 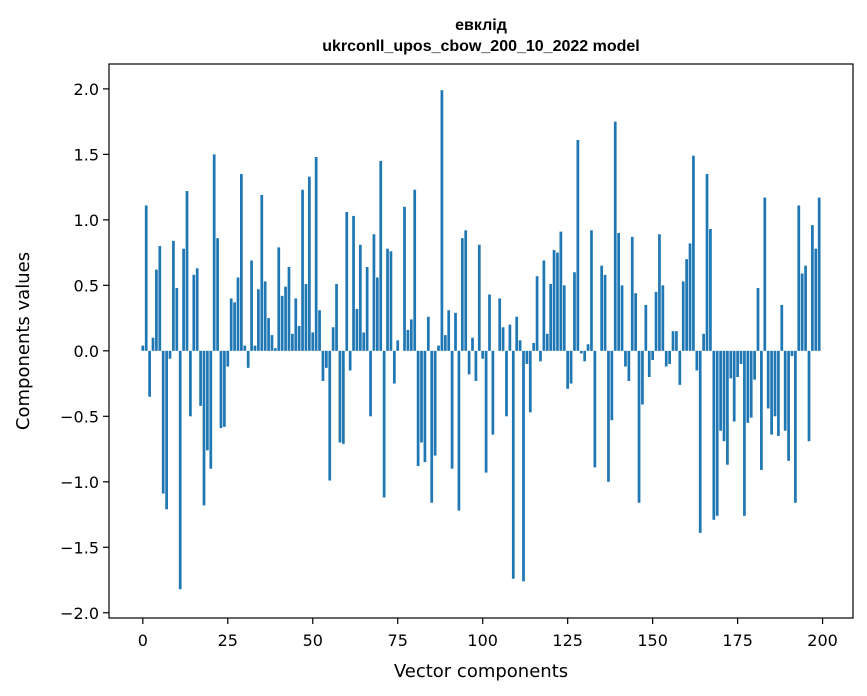 What do you see at coordinates (79, 547) in the screenshot?
I see `y-tick-label: −1.5` at bounding box center [79, 547].